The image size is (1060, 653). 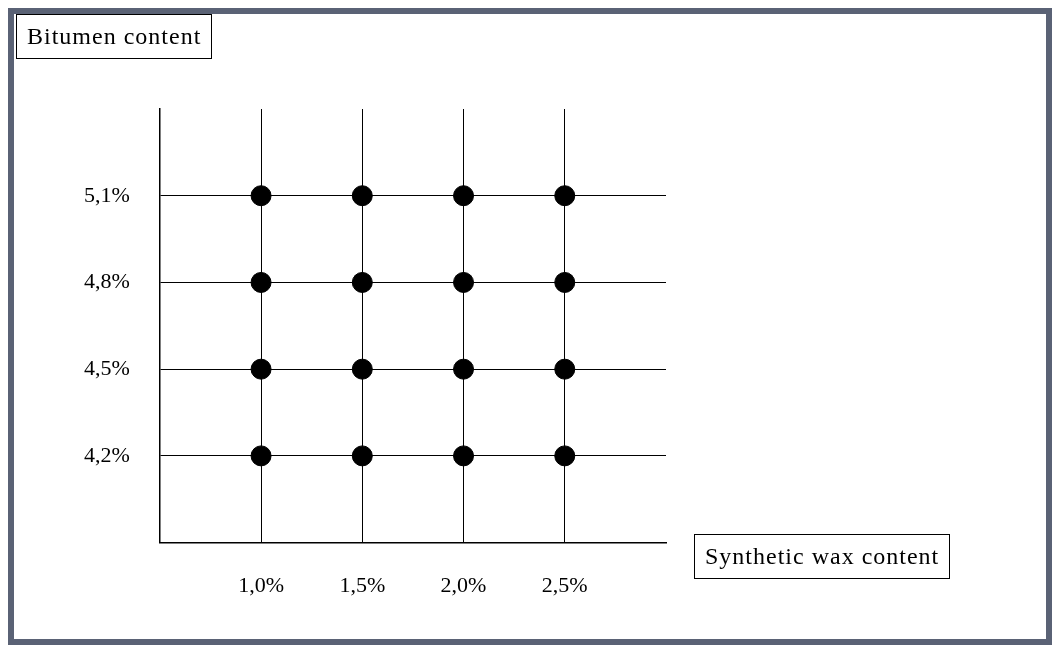 What do you see at coordinates (822, 556) in the screenshot?
I see `x-axis-title: Synthetic wax content` at bounding box center [822, 556].